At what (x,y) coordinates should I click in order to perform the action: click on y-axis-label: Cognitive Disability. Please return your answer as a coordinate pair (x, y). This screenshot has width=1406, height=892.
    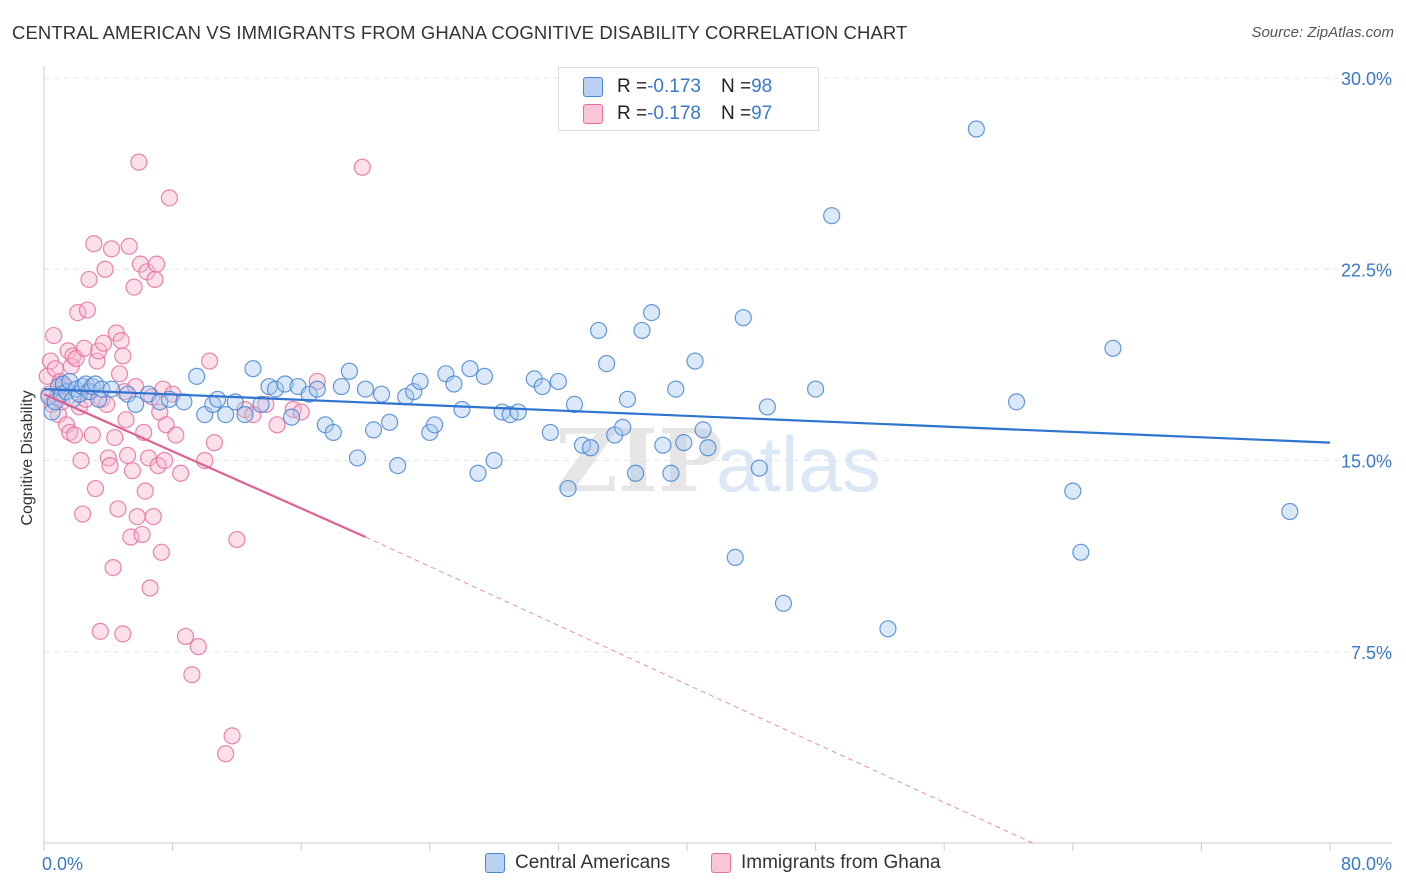
    Looking at the image, I should click on (27, 458).